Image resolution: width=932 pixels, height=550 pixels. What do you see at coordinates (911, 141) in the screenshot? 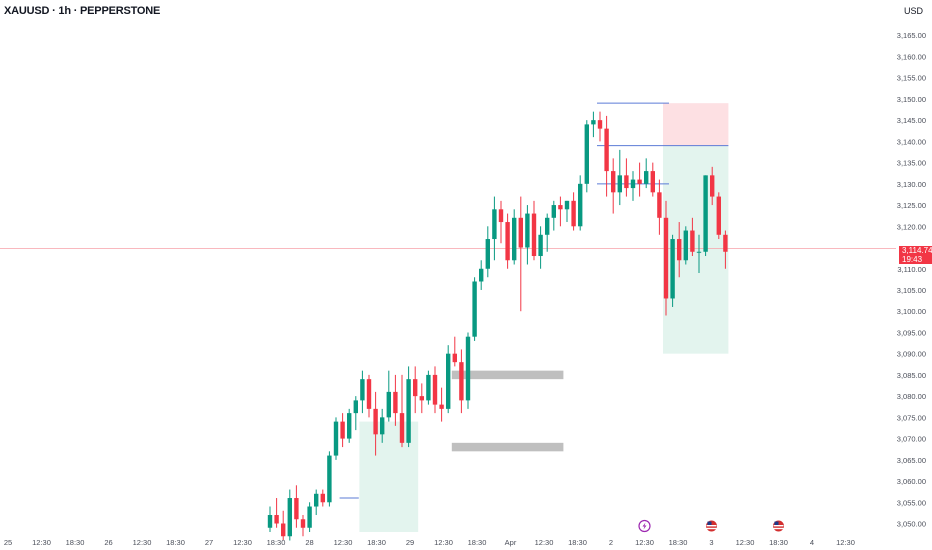
I see `y-axis-tick-label: 3,140.00` at bounding box center [911, 141].